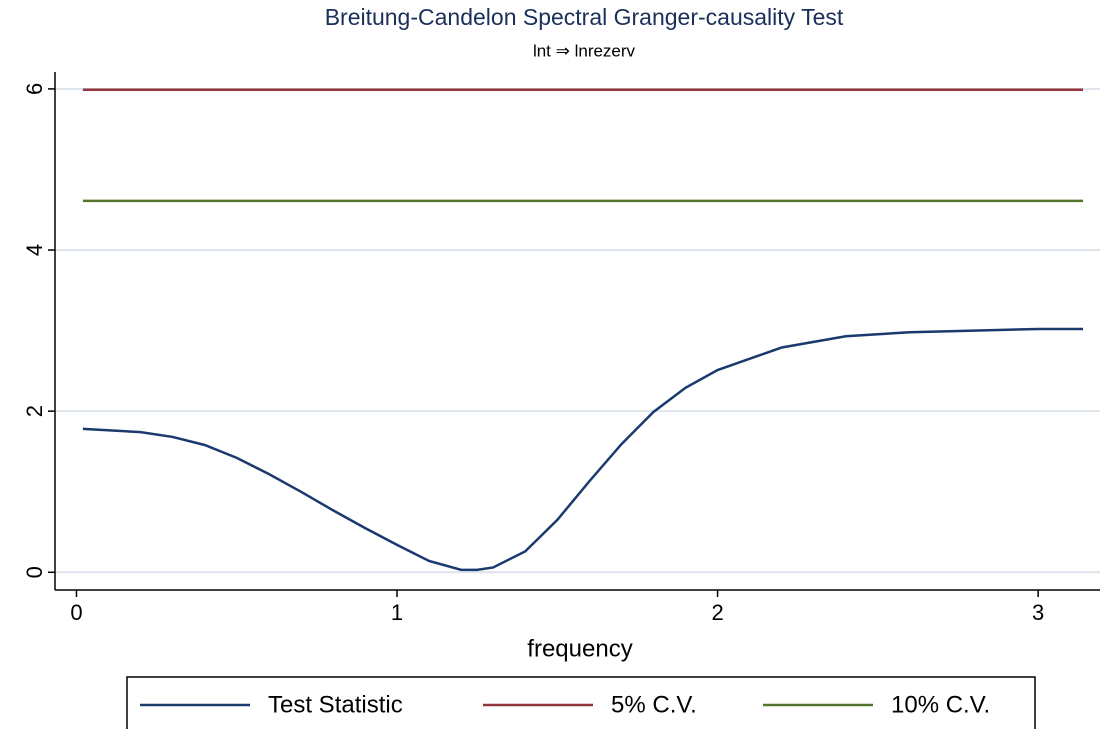 Image resolution: width=1103 pixels, height=729 pixels. What do you see at coordinates (34, 250) in the screenshot?
I see `y-tick-label: 4` at bounding box center [34, 250].